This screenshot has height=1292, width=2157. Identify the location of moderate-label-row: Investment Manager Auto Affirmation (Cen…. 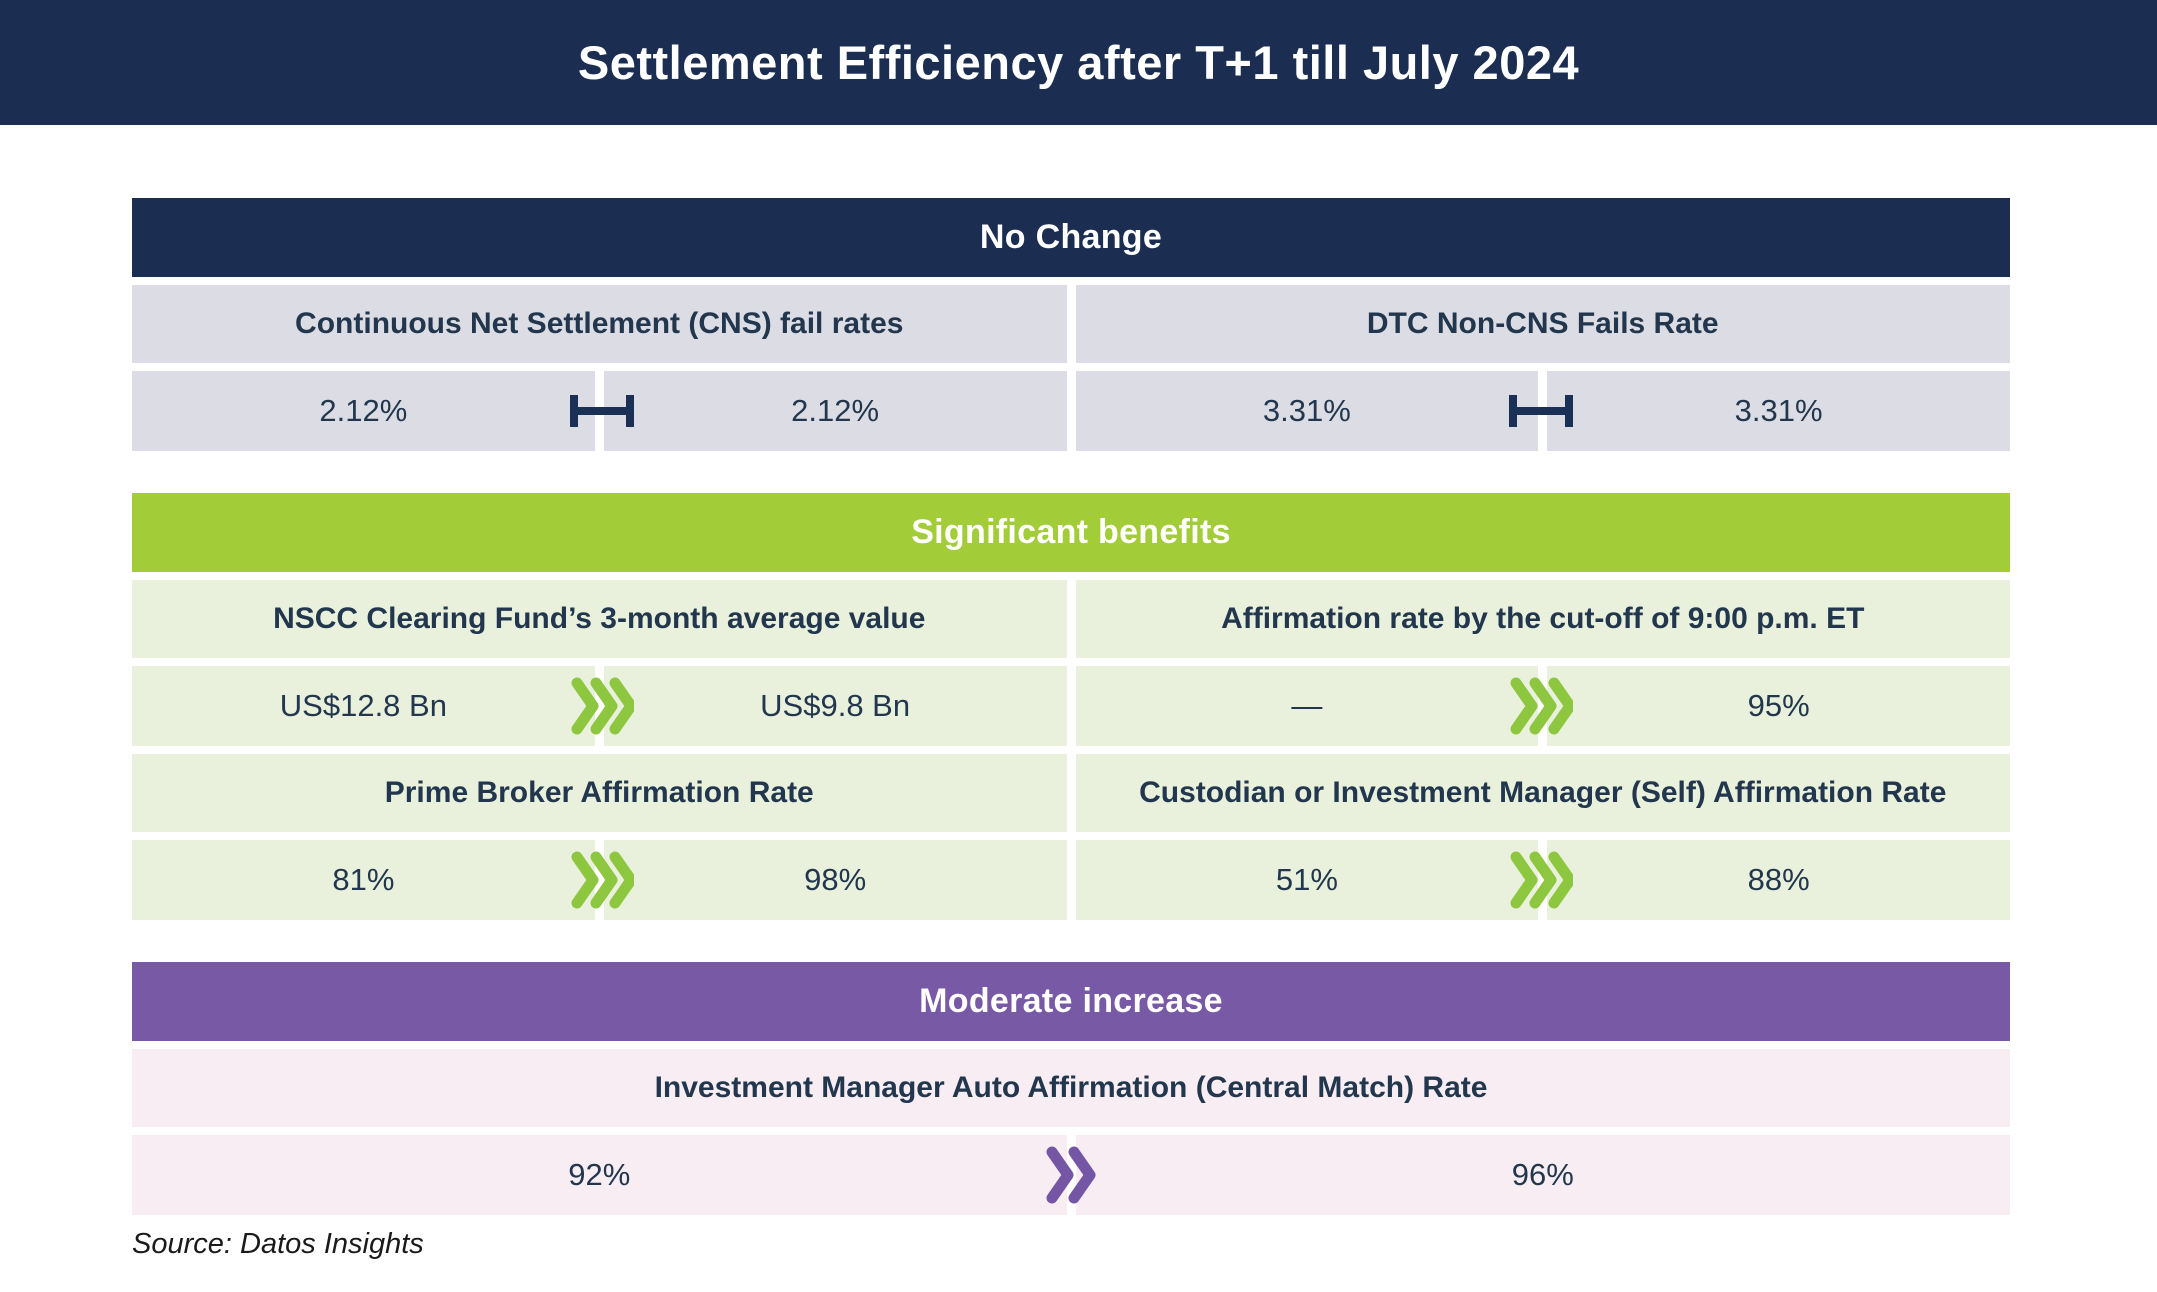
(1071, 1088).